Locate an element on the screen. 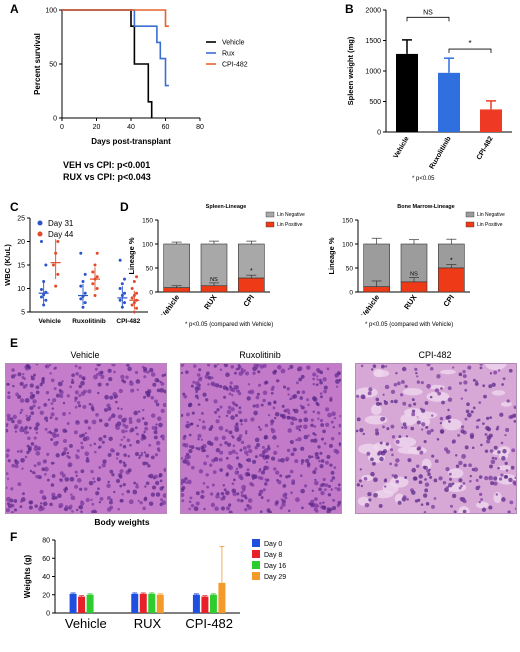 The height and width of the screenshot is (652, 520). x-tick-label: Vehicle is located at coordinates (49, 321).